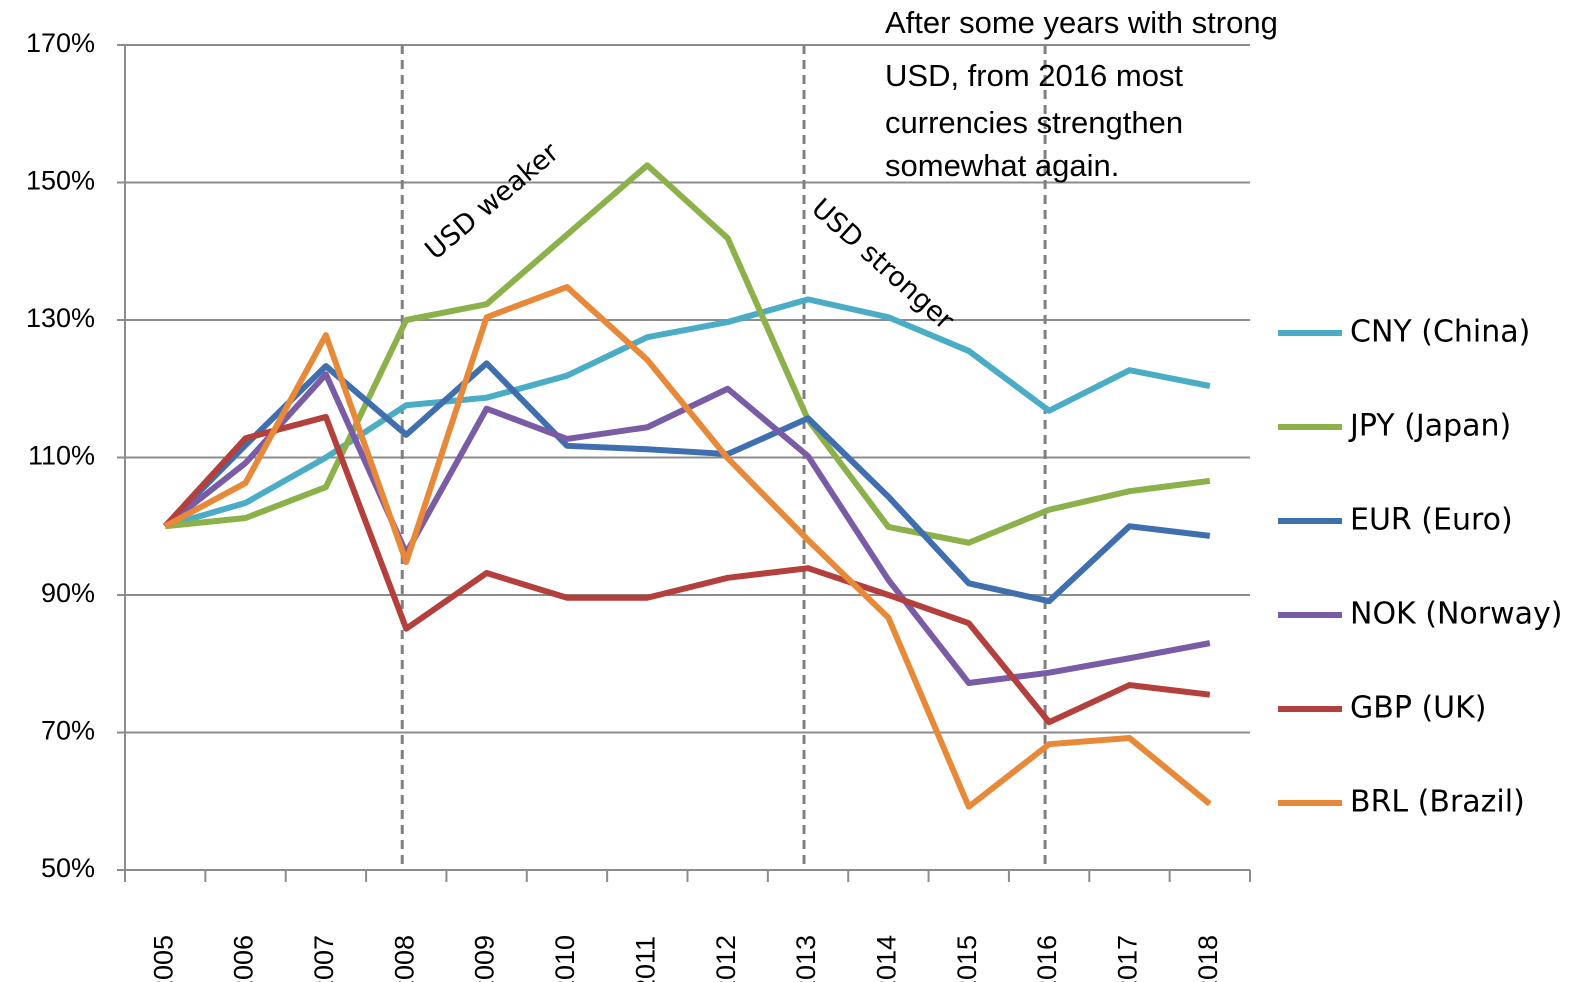 The width and height of the screenshot is (1588, 982). I want to click on x-tick-label: 2011, so click(645, 959).